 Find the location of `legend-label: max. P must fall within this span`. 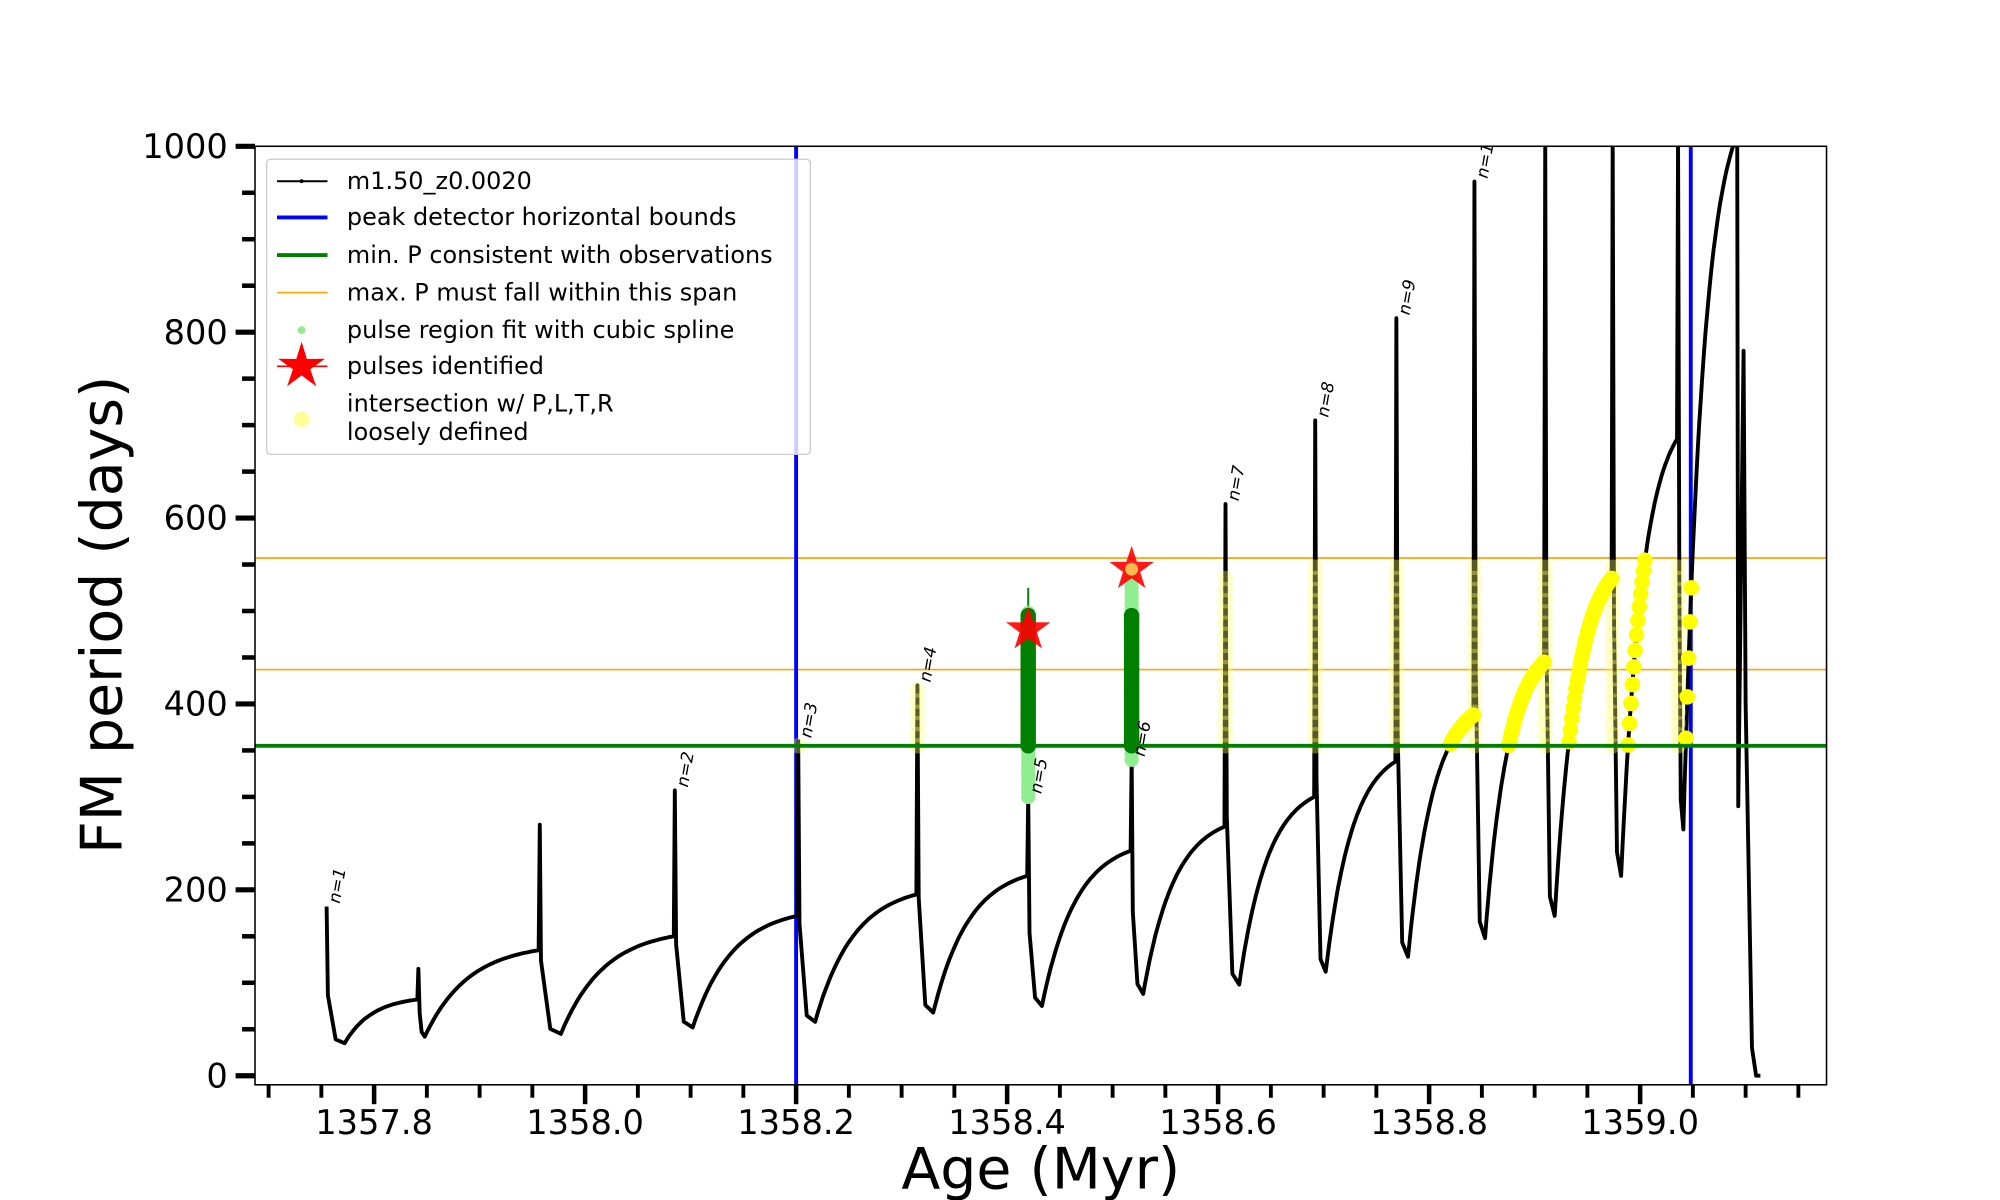

legend-label: max. P must fall within this span is located at coordinates (542, 292).